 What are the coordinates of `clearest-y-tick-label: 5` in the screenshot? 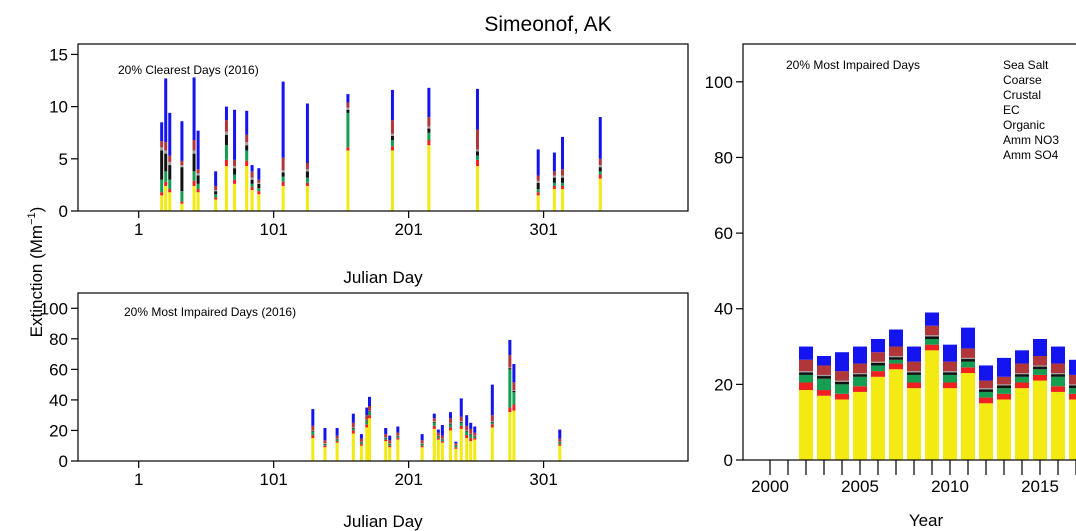 It's located at (63, 159).